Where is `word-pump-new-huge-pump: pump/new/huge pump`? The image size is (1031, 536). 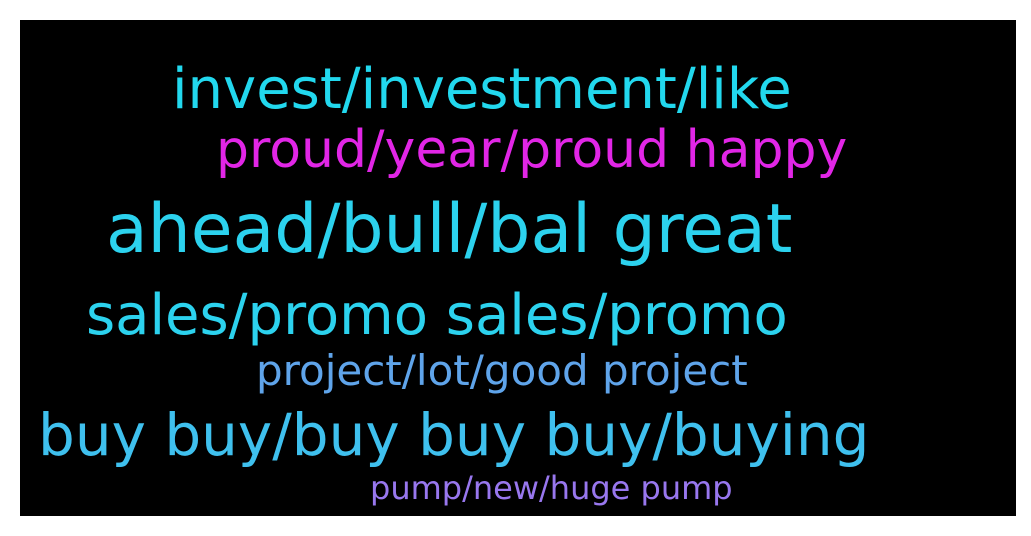
word-pump-new-huge-pump: pump/new/huge pump is located at coordinates (551, 488).